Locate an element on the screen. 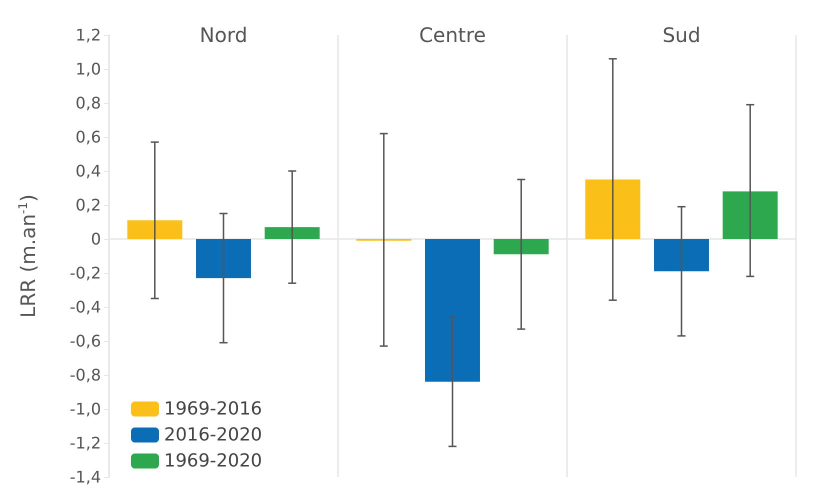  y-tick-label: -1,4 is located at coordinates (85, 477).